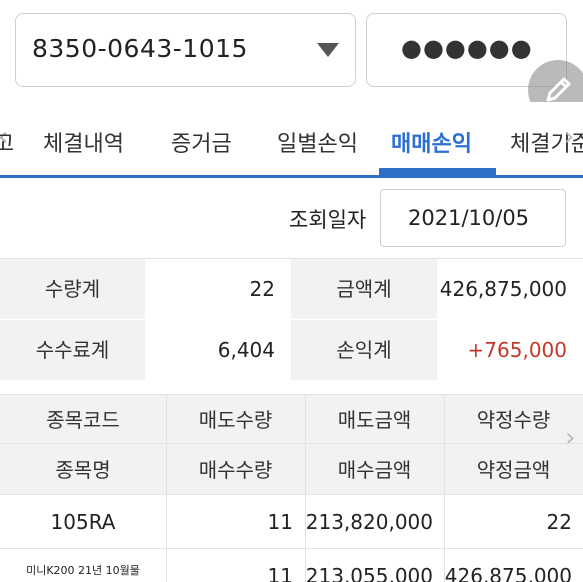  What do you see at coordinates (559, 522) in the screenshot?
I see `cell-contract-qty: 22` at bounding box center [559, 522].